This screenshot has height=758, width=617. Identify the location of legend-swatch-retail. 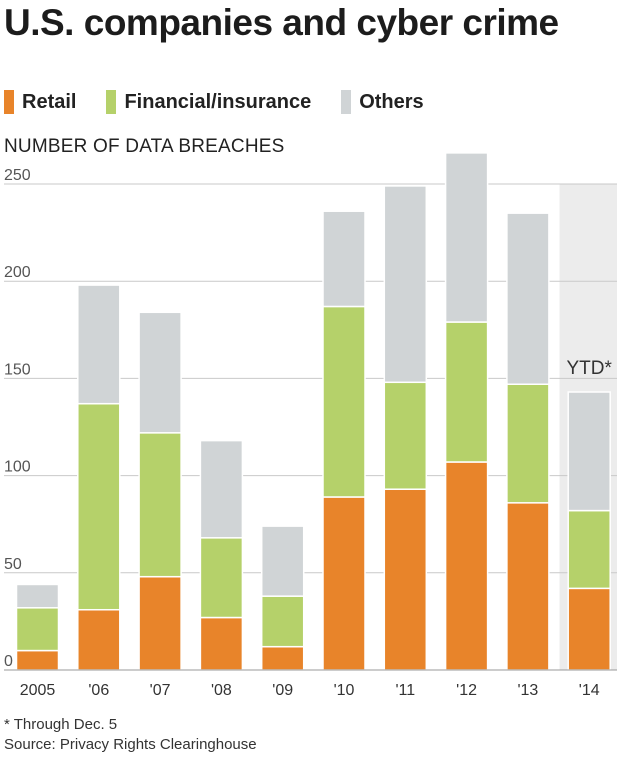
(9, 102).